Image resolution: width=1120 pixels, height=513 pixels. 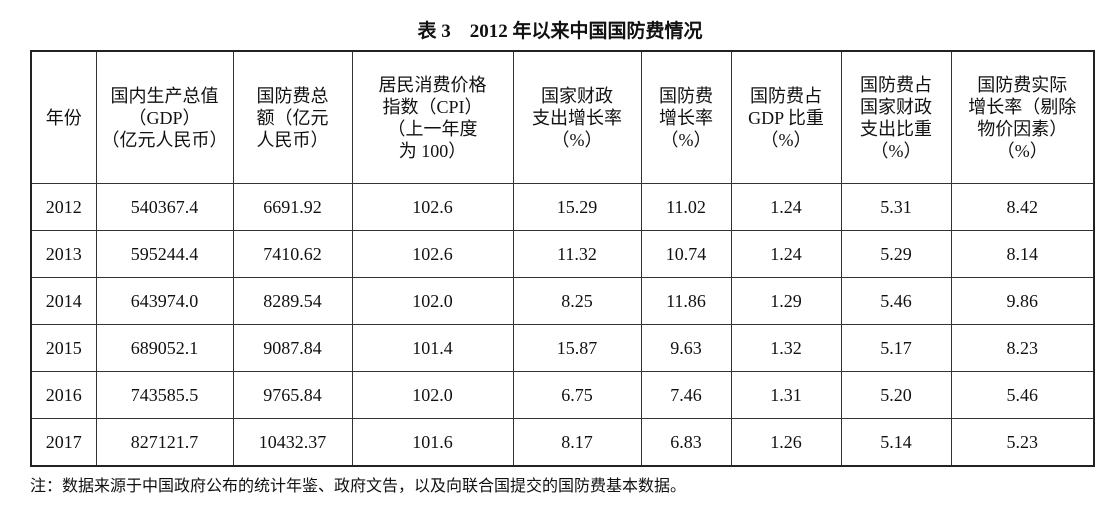 I want to click on table-cell: 15.29, so click(x=577, y=207).